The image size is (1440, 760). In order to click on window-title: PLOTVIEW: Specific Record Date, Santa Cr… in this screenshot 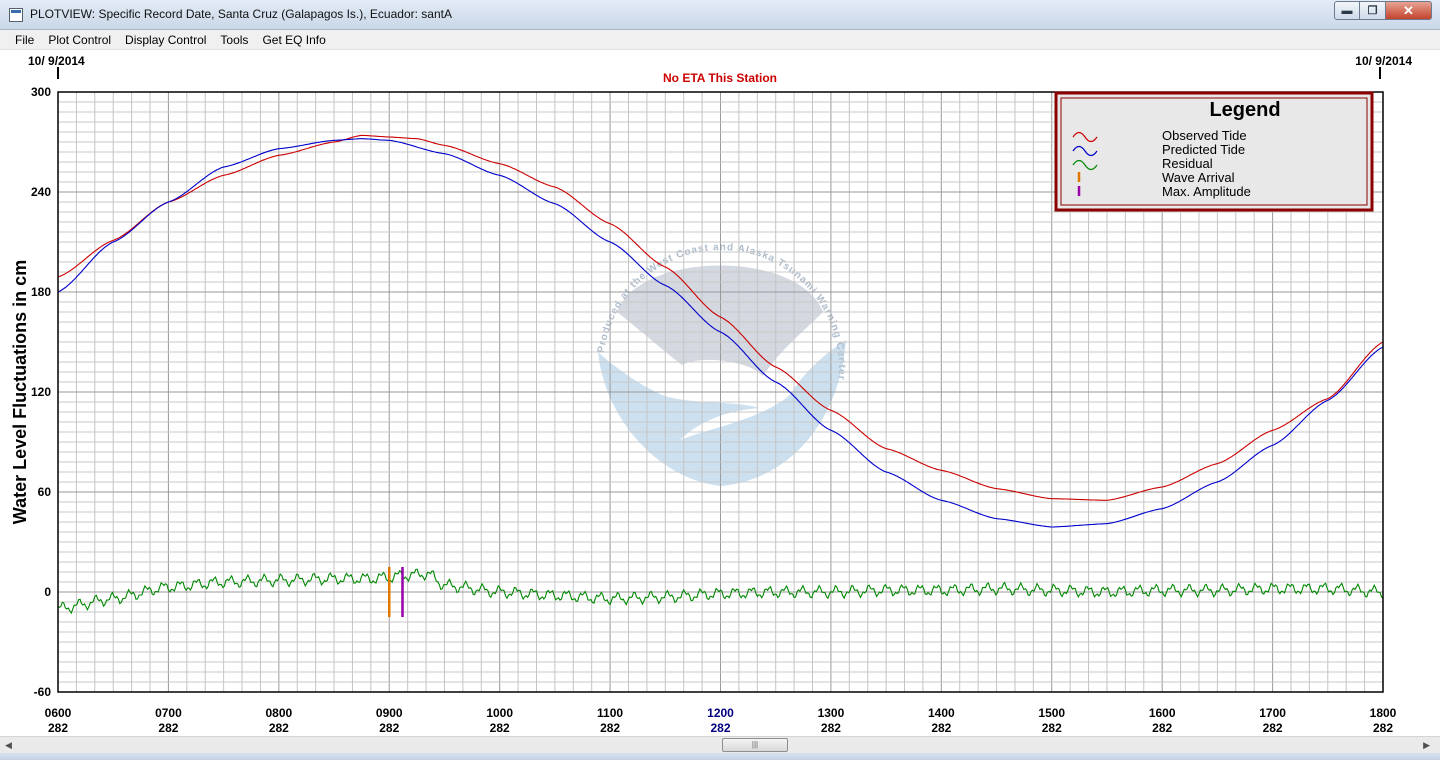, I will do `click(241, 14)`.